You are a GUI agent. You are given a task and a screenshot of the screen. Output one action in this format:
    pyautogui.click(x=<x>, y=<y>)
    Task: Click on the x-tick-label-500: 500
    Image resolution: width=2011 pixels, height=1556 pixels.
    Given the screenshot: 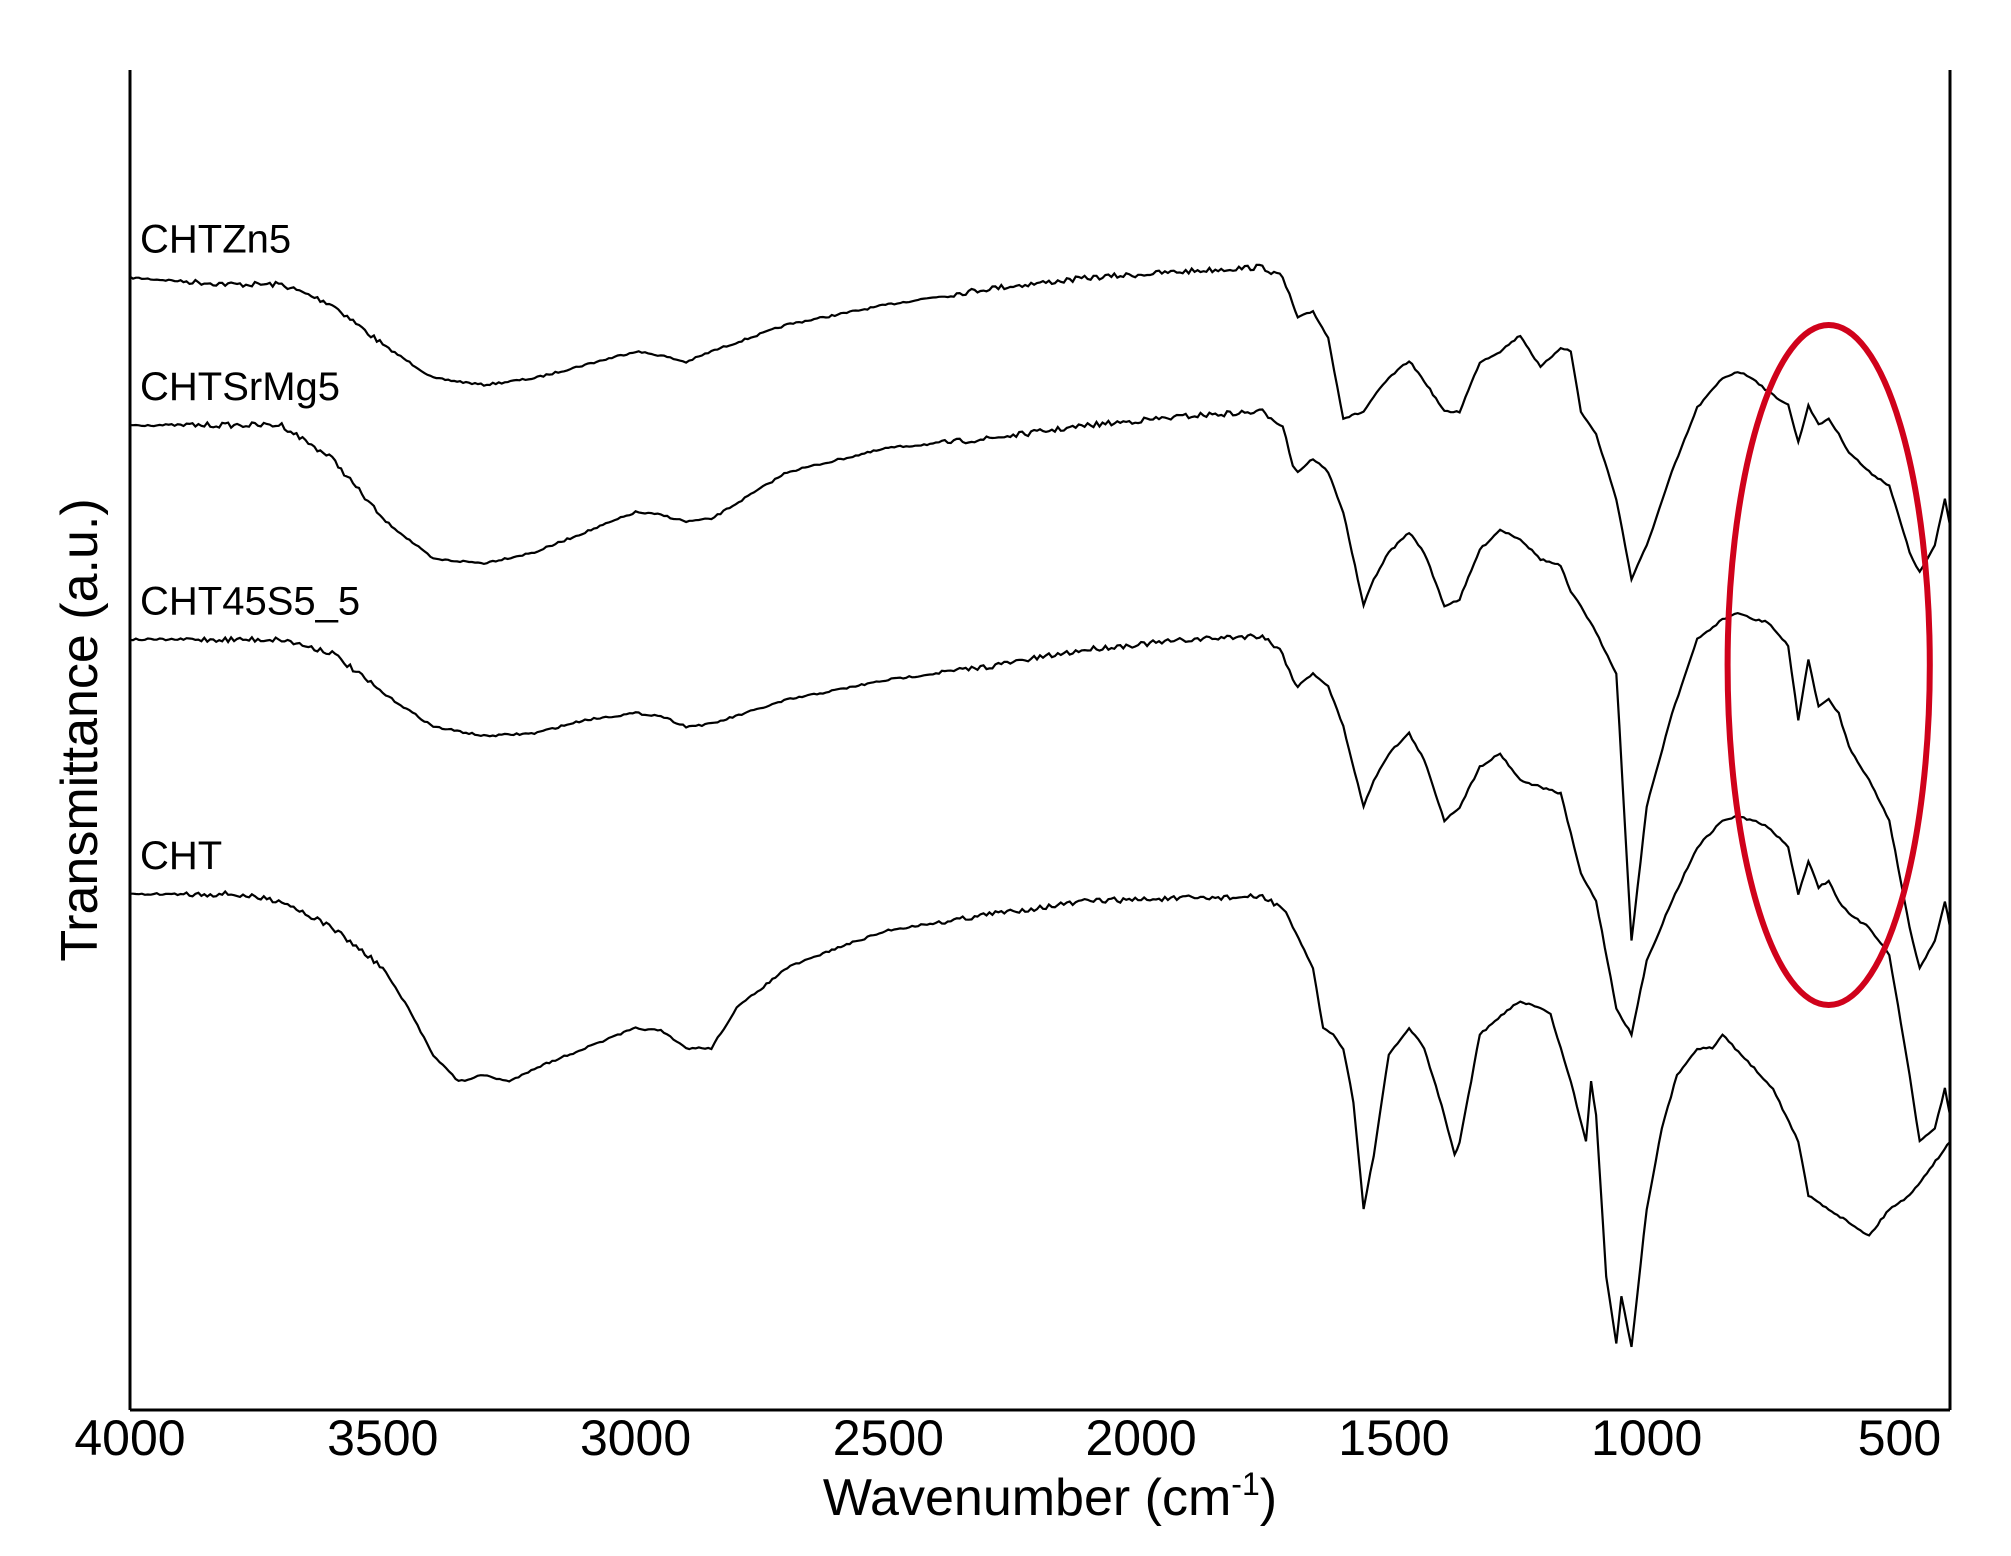 What is the action you would take?
    pyautogui.click(x=1899, y=1438)
    